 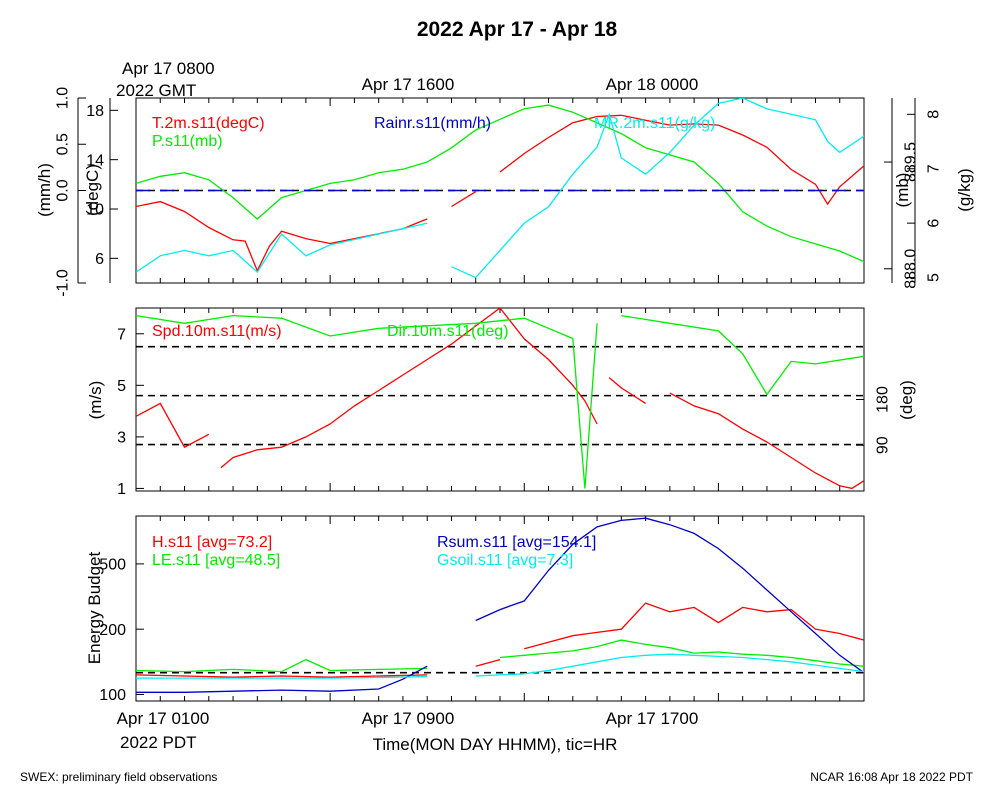 I want to click on x-axis-label: Time(MON DAY HHMM), tic=HR, so click(x=495, y=744).